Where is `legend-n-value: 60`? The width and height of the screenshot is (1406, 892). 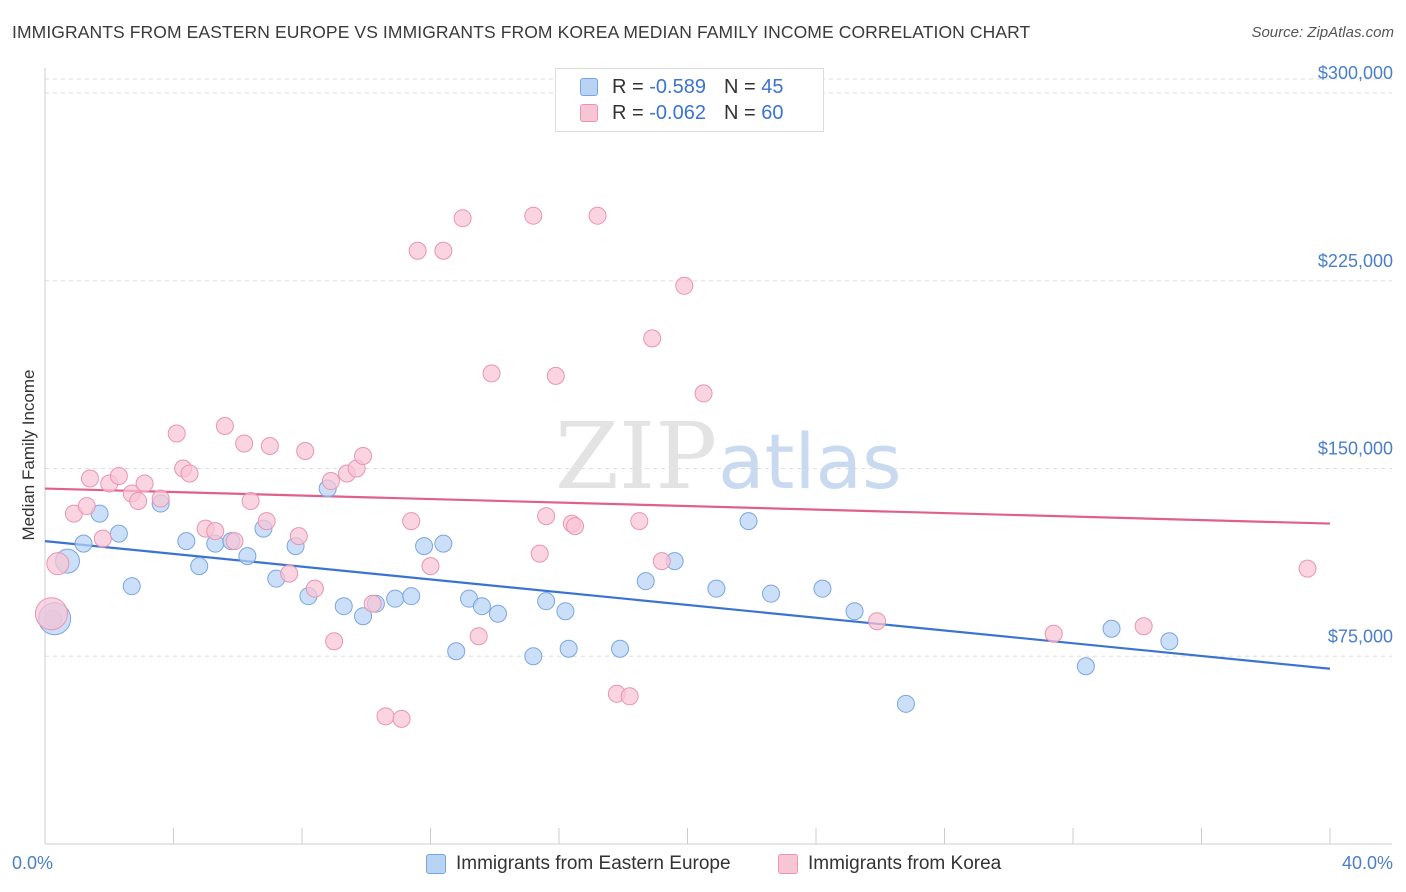 legend-n-value: 60 is located at coordinates (772, 112).